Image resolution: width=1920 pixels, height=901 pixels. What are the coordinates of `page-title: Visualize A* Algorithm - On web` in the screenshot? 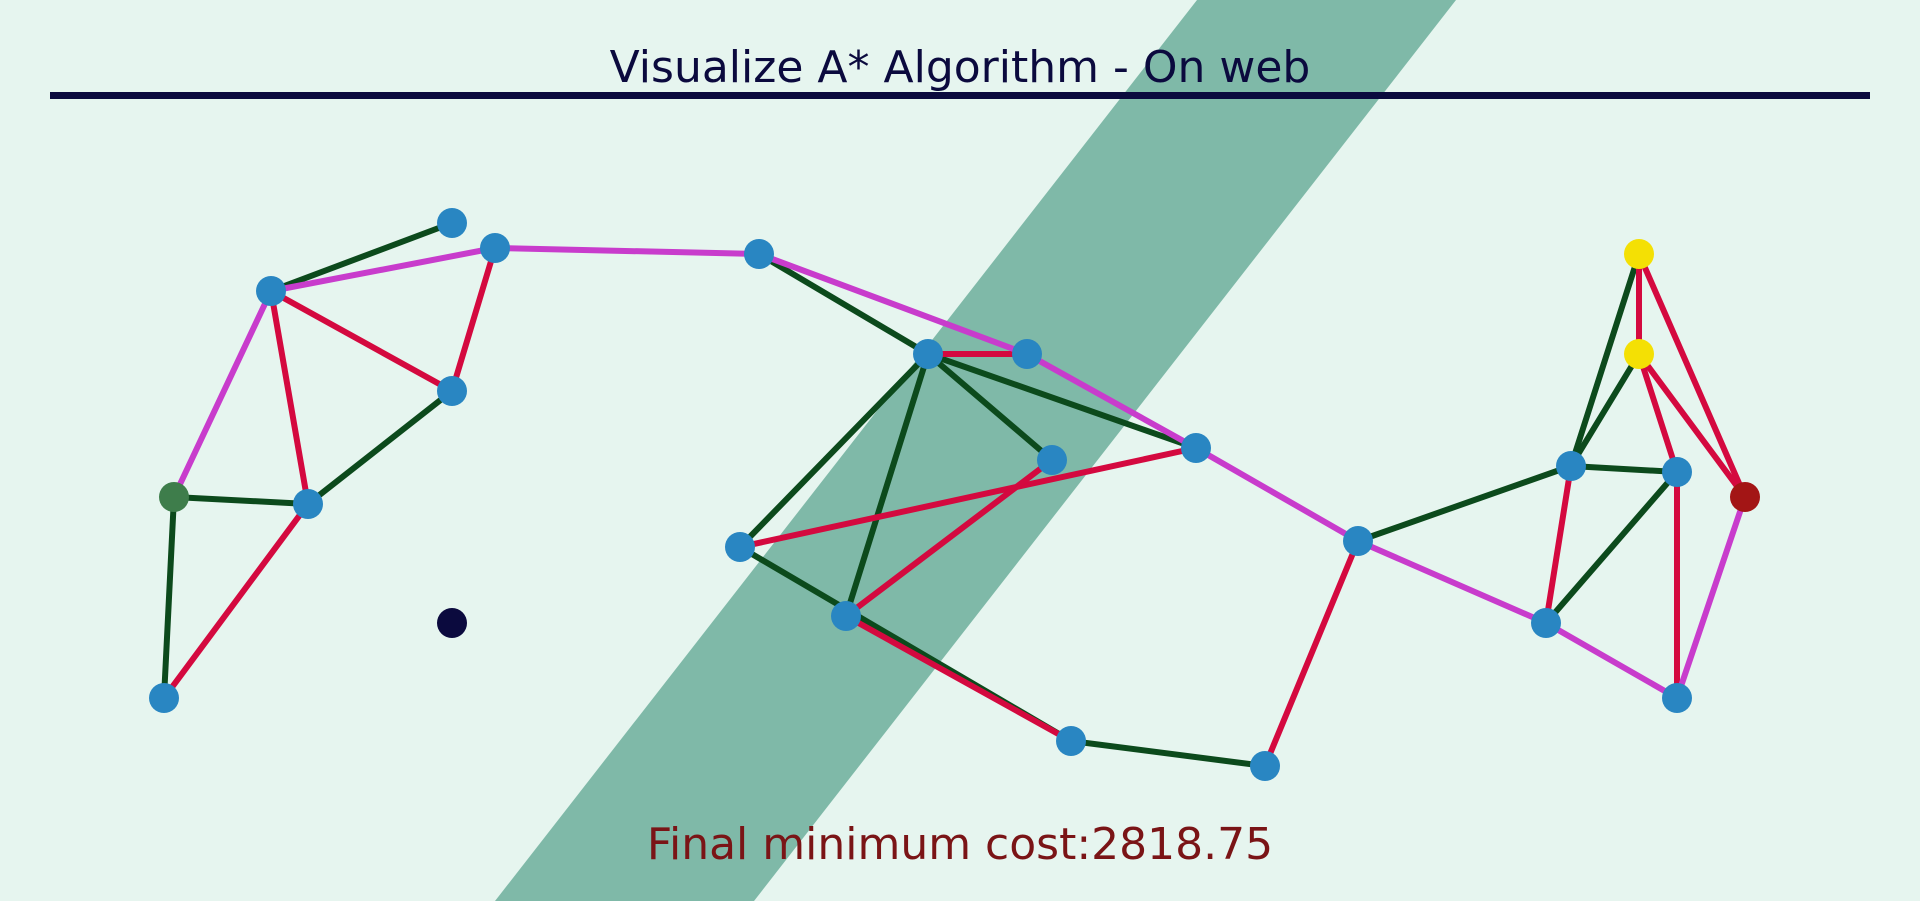 It's located at (960, 67).